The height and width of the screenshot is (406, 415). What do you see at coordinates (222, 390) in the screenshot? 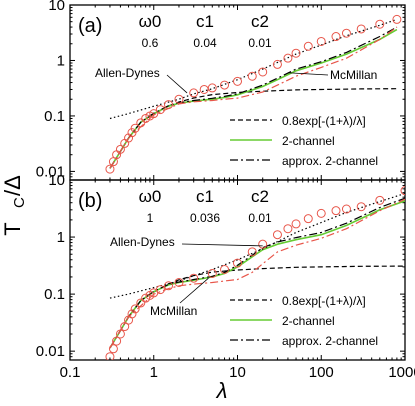
I see `x-axis-label: λ` at bounding box center [222, 390].